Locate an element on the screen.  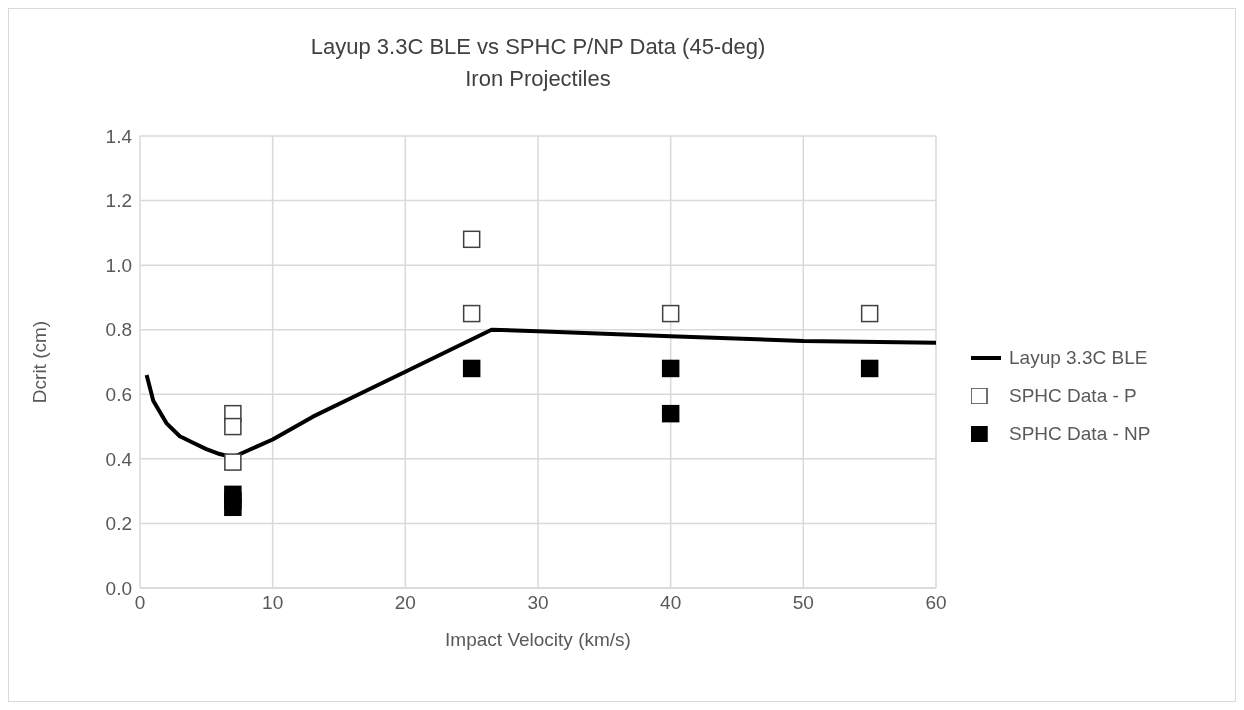
x-tick-label: 60 is located at coordinates (936, 603).